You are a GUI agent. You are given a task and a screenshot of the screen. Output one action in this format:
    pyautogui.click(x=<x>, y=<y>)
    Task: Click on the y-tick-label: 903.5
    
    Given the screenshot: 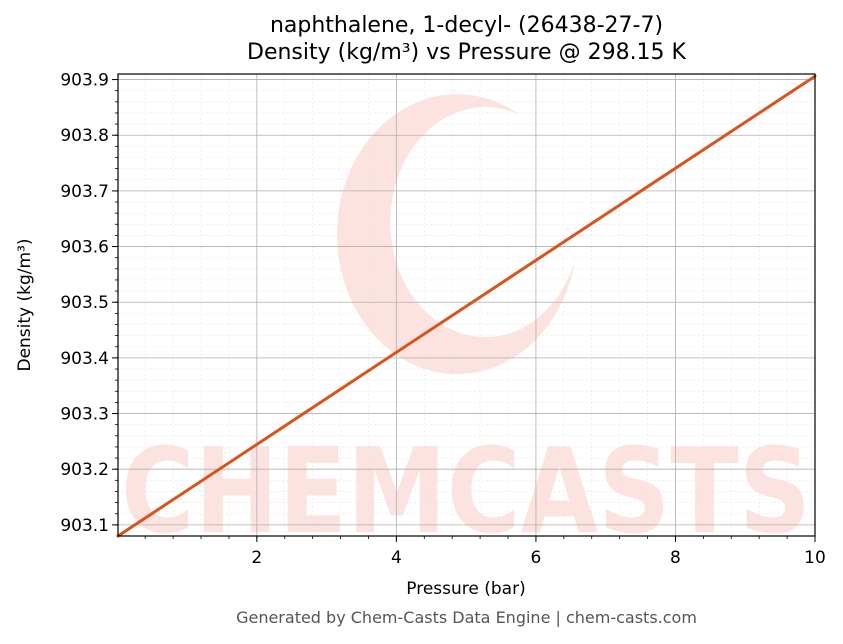 What is the action you would take?
    pyautogui.click(x=84, y=303)
    